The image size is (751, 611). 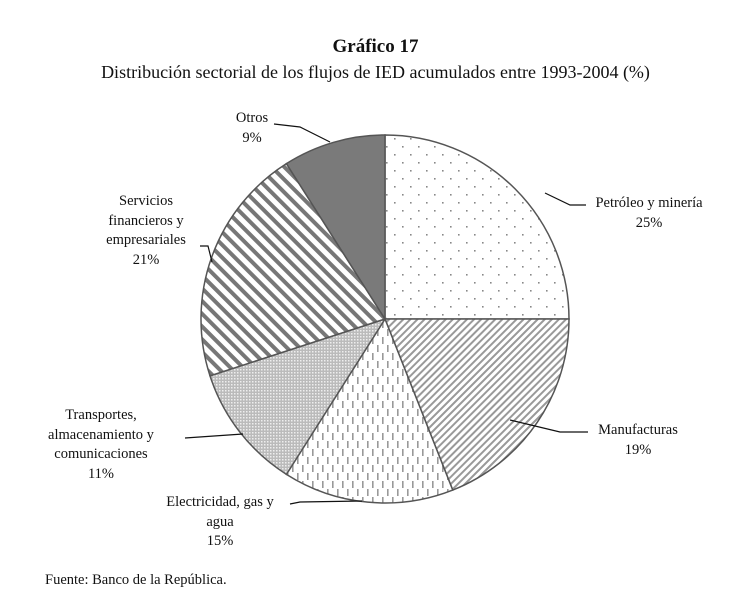 I want to click on label-otros: Otros 9%, so click(x=252, y=128).